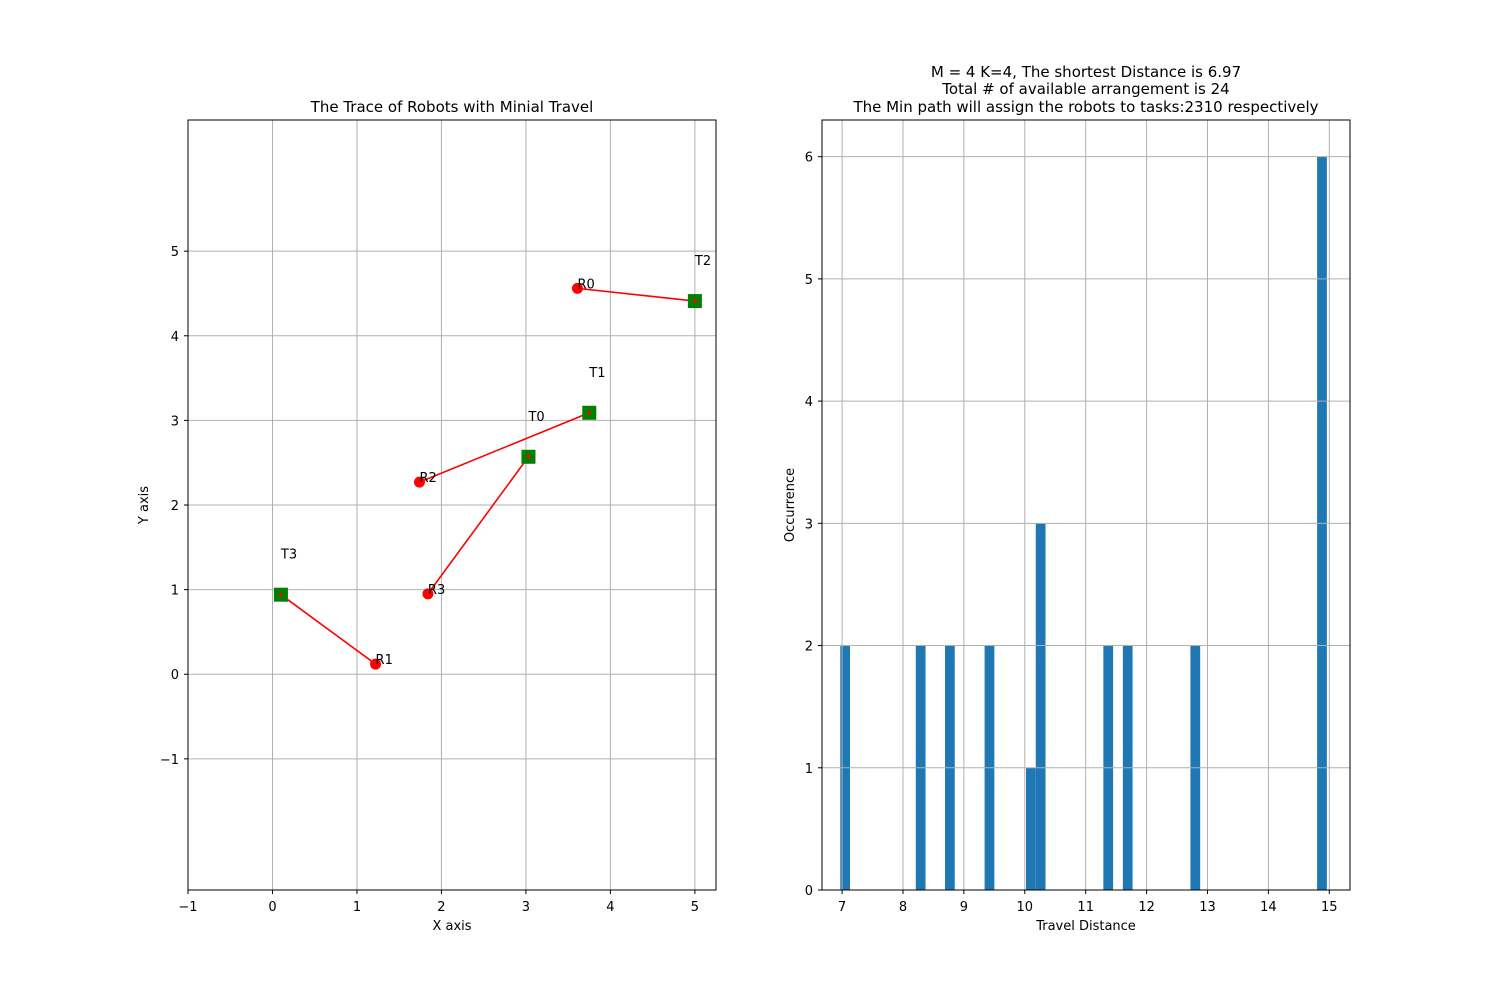 The height and width of the screenshot is (1000, 1500). I want to click on histogram-x-tick-label: 12, so click(1146, 907).